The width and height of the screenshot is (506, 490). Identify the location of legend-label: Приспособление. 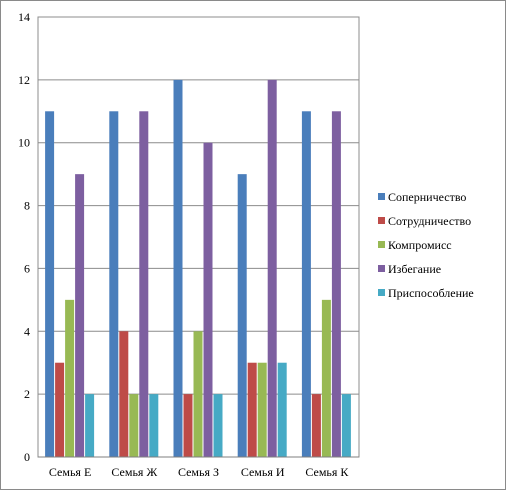
(431, 293).